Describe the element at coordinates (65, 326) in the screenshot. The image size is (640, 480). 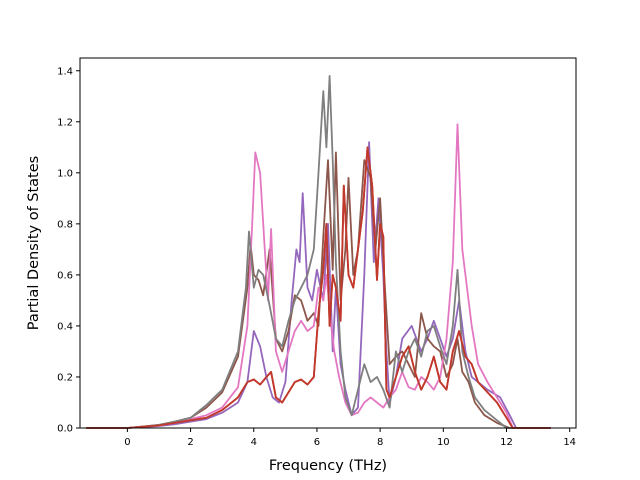
I see `y-tick-label: 0.4` at that location.